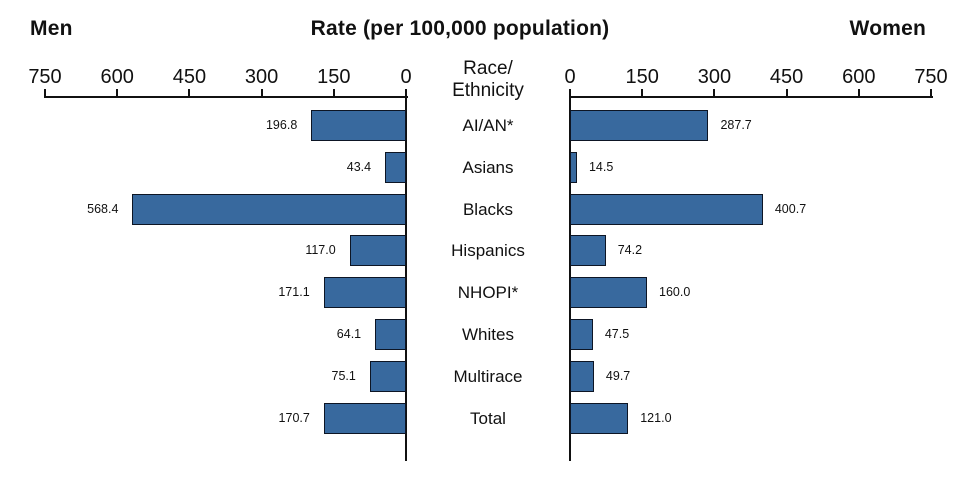 Image resolution: width=960 pixels, height=486 pixels. What do you see at coordinates (343, 375) in the screenshot?
I see `men-value-label: 75.1` at bounding box center [343, 375].